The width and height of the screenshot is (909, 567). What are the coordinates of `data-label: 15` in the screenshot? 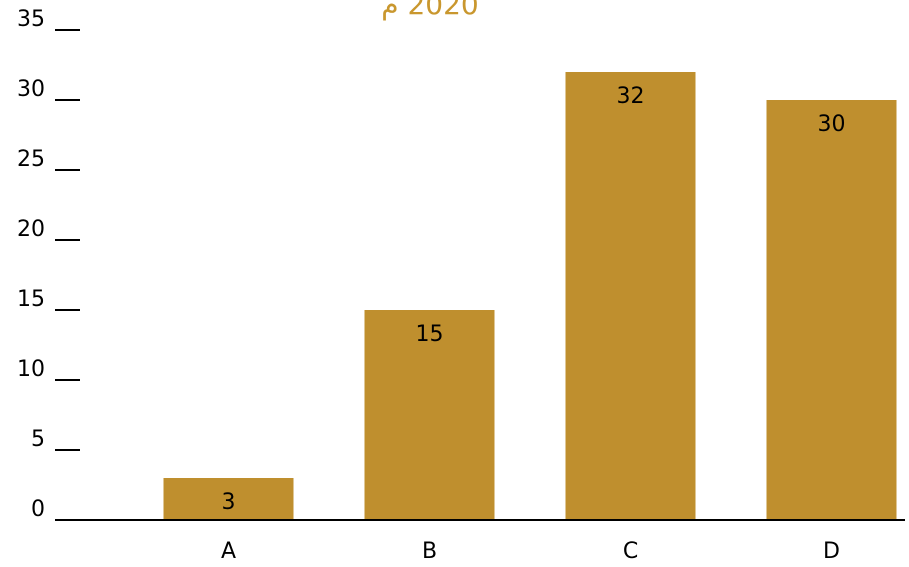 It's located at (430, 334).